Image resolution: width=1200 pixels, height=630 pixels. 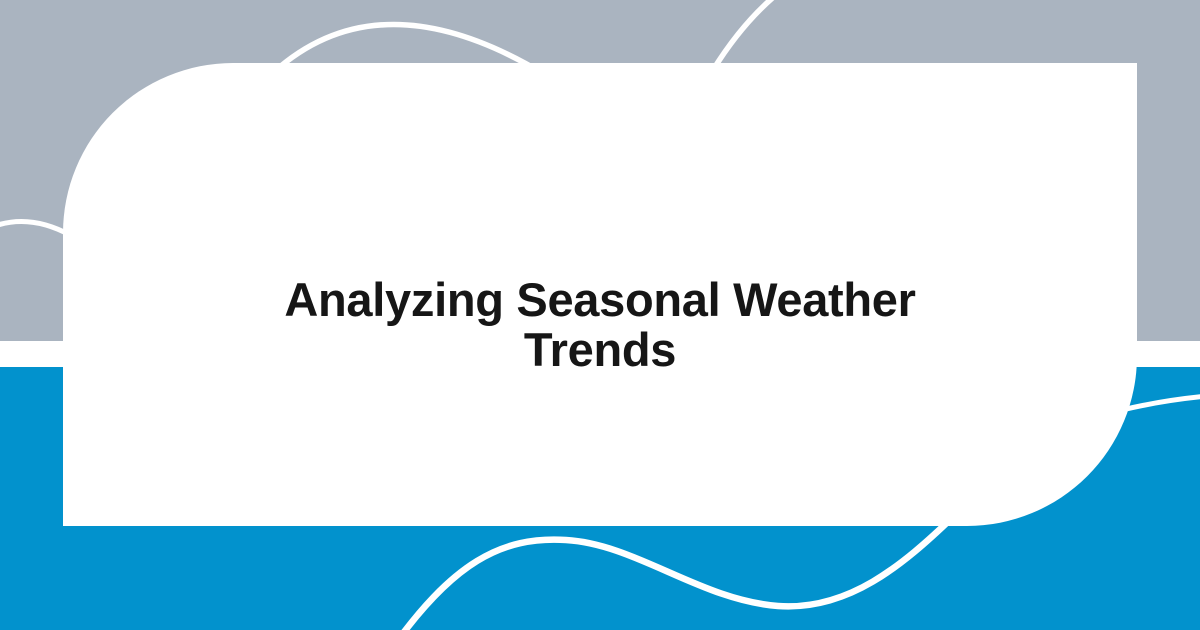 What do you see at coordinates (600, 324) in the screenshot?
I see `page-title: Analyzing Seasonal Weather Trends` at bounding box center [600, 324].